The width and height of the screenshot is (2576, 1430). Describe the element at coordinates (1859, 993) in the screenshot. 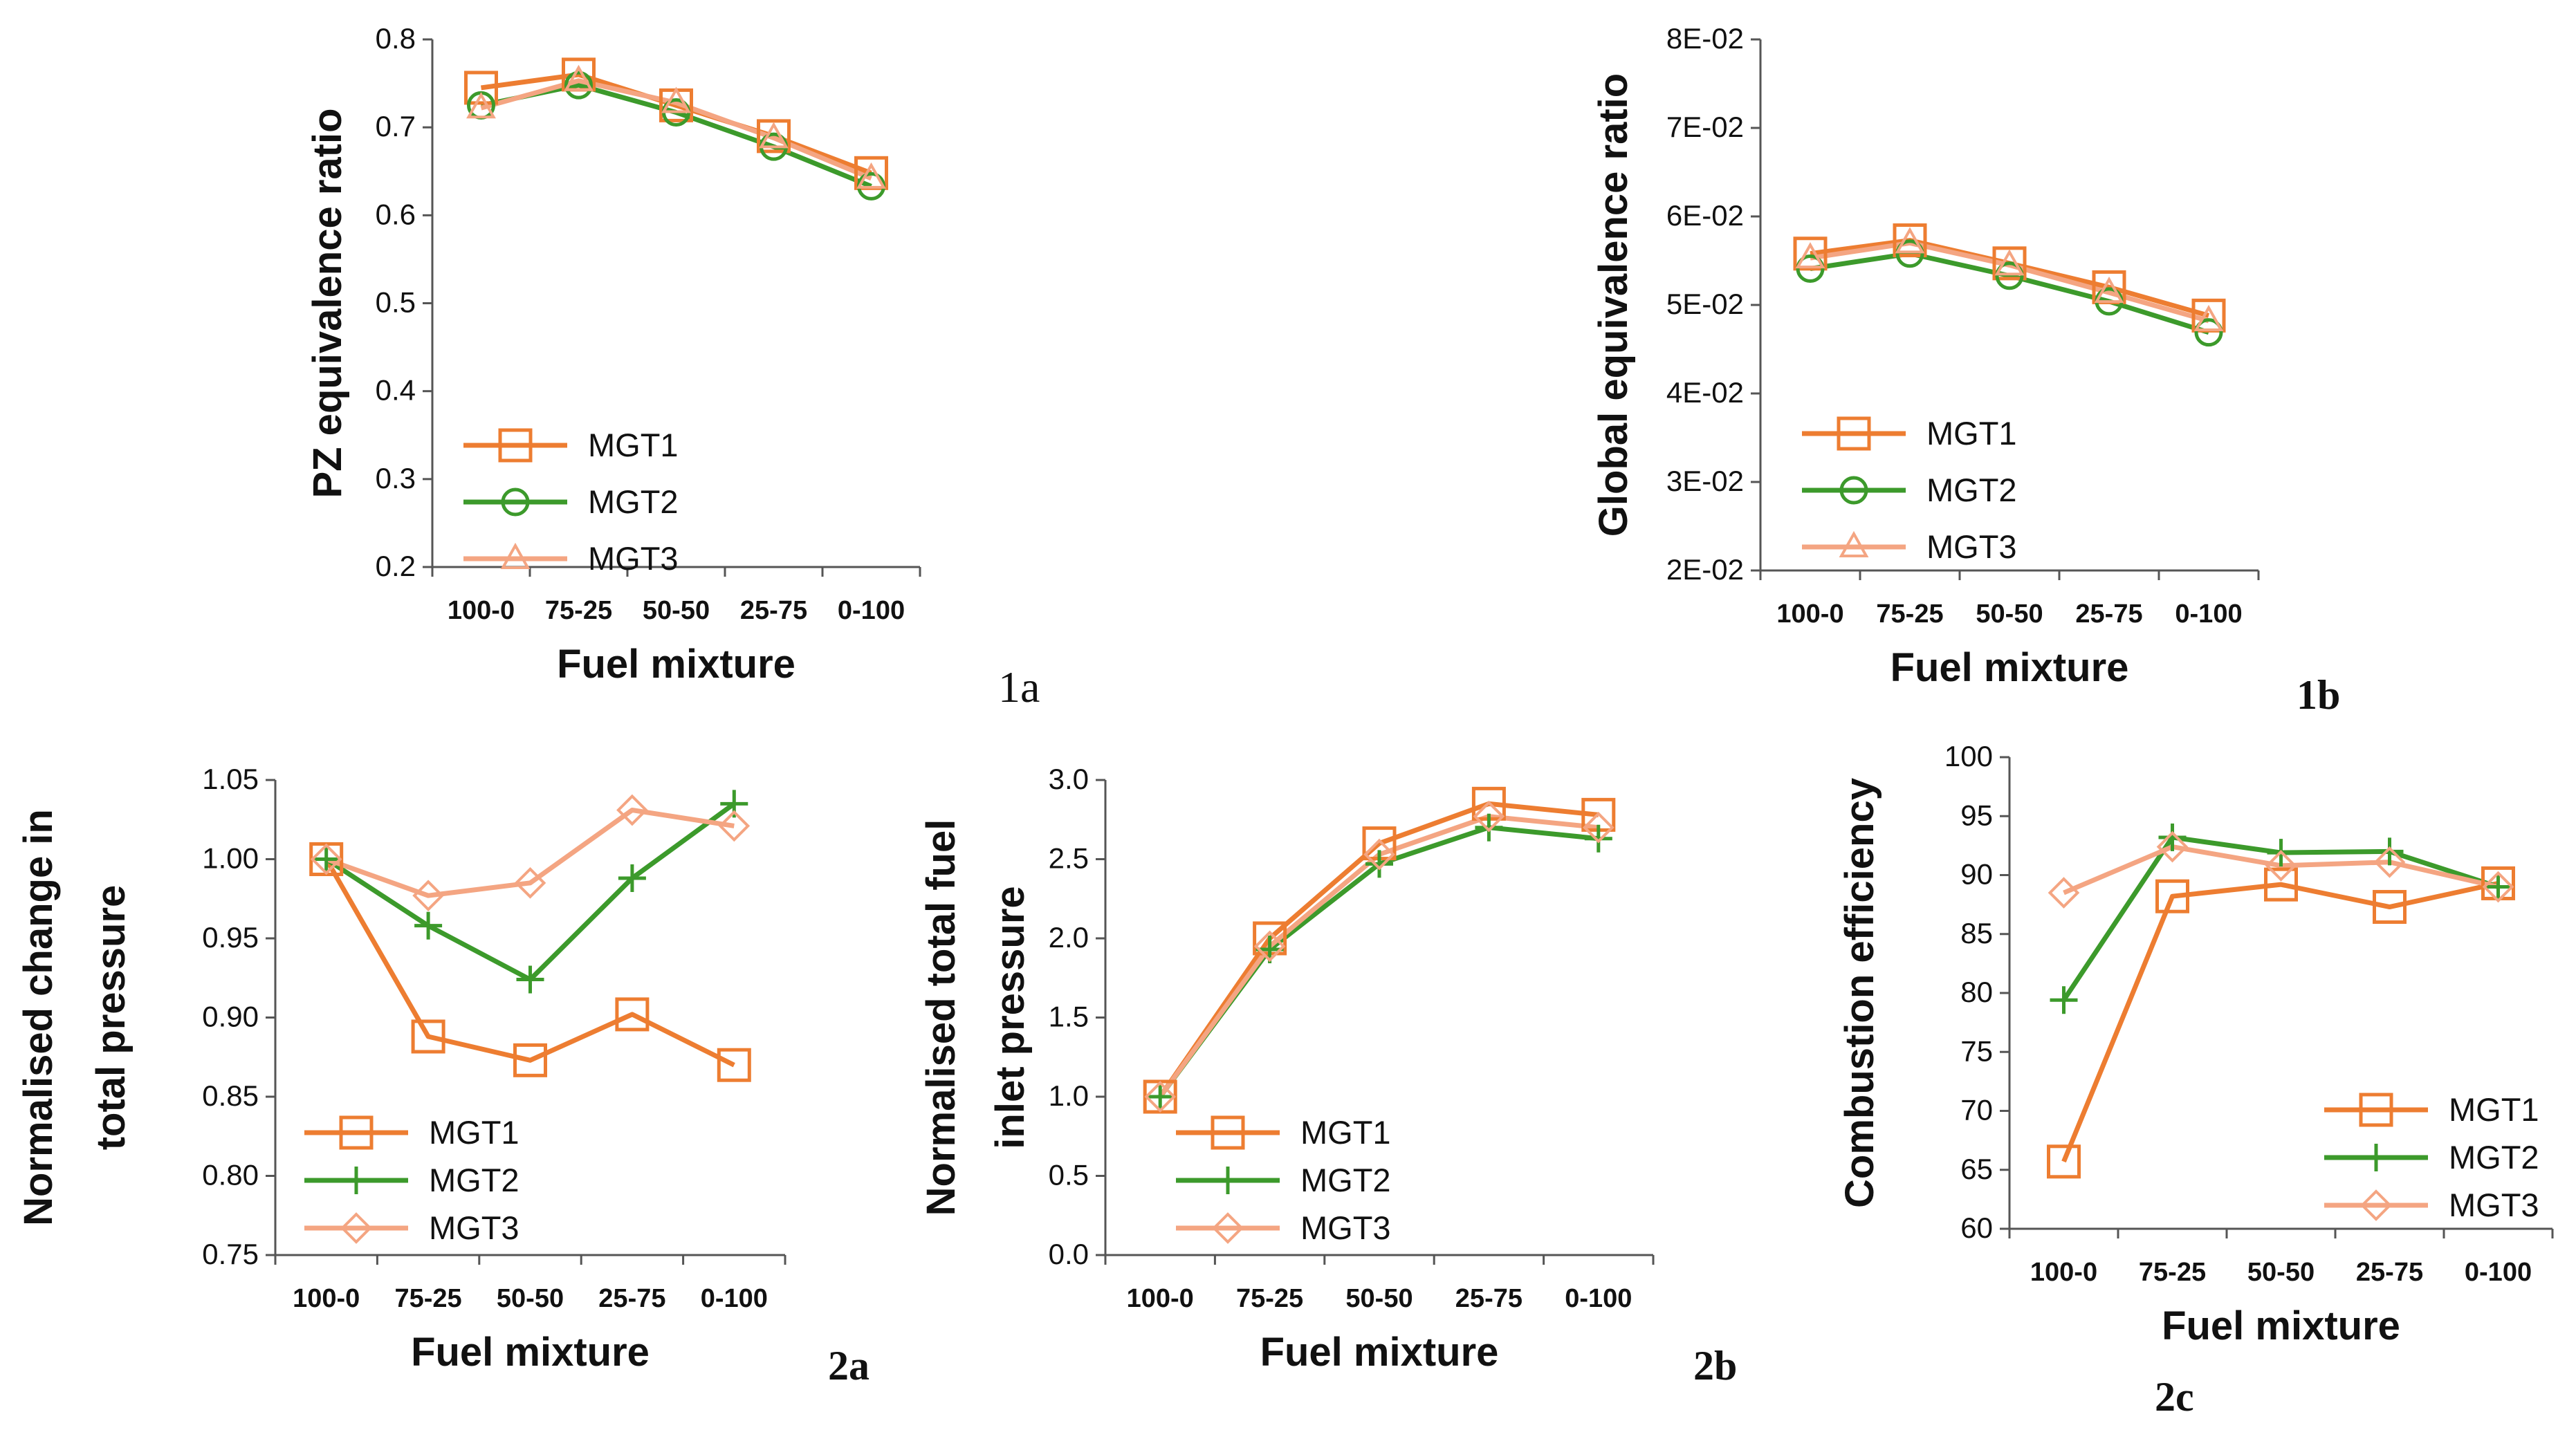

I see `y-axis-title: Combustion efficiency` at that location.